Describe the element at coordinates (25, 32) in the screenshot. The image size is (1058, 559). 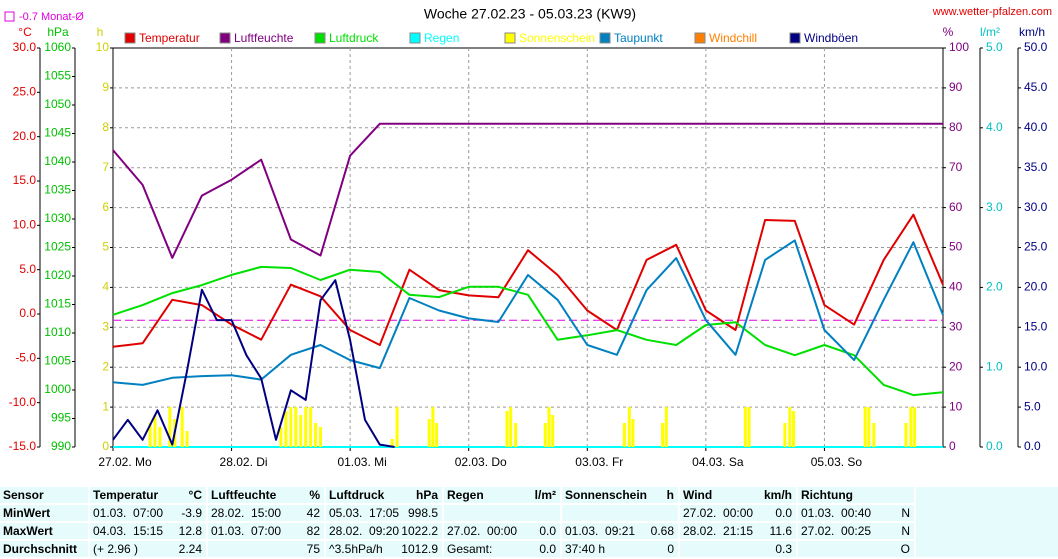
I see `axis-unit: °C` at that location.